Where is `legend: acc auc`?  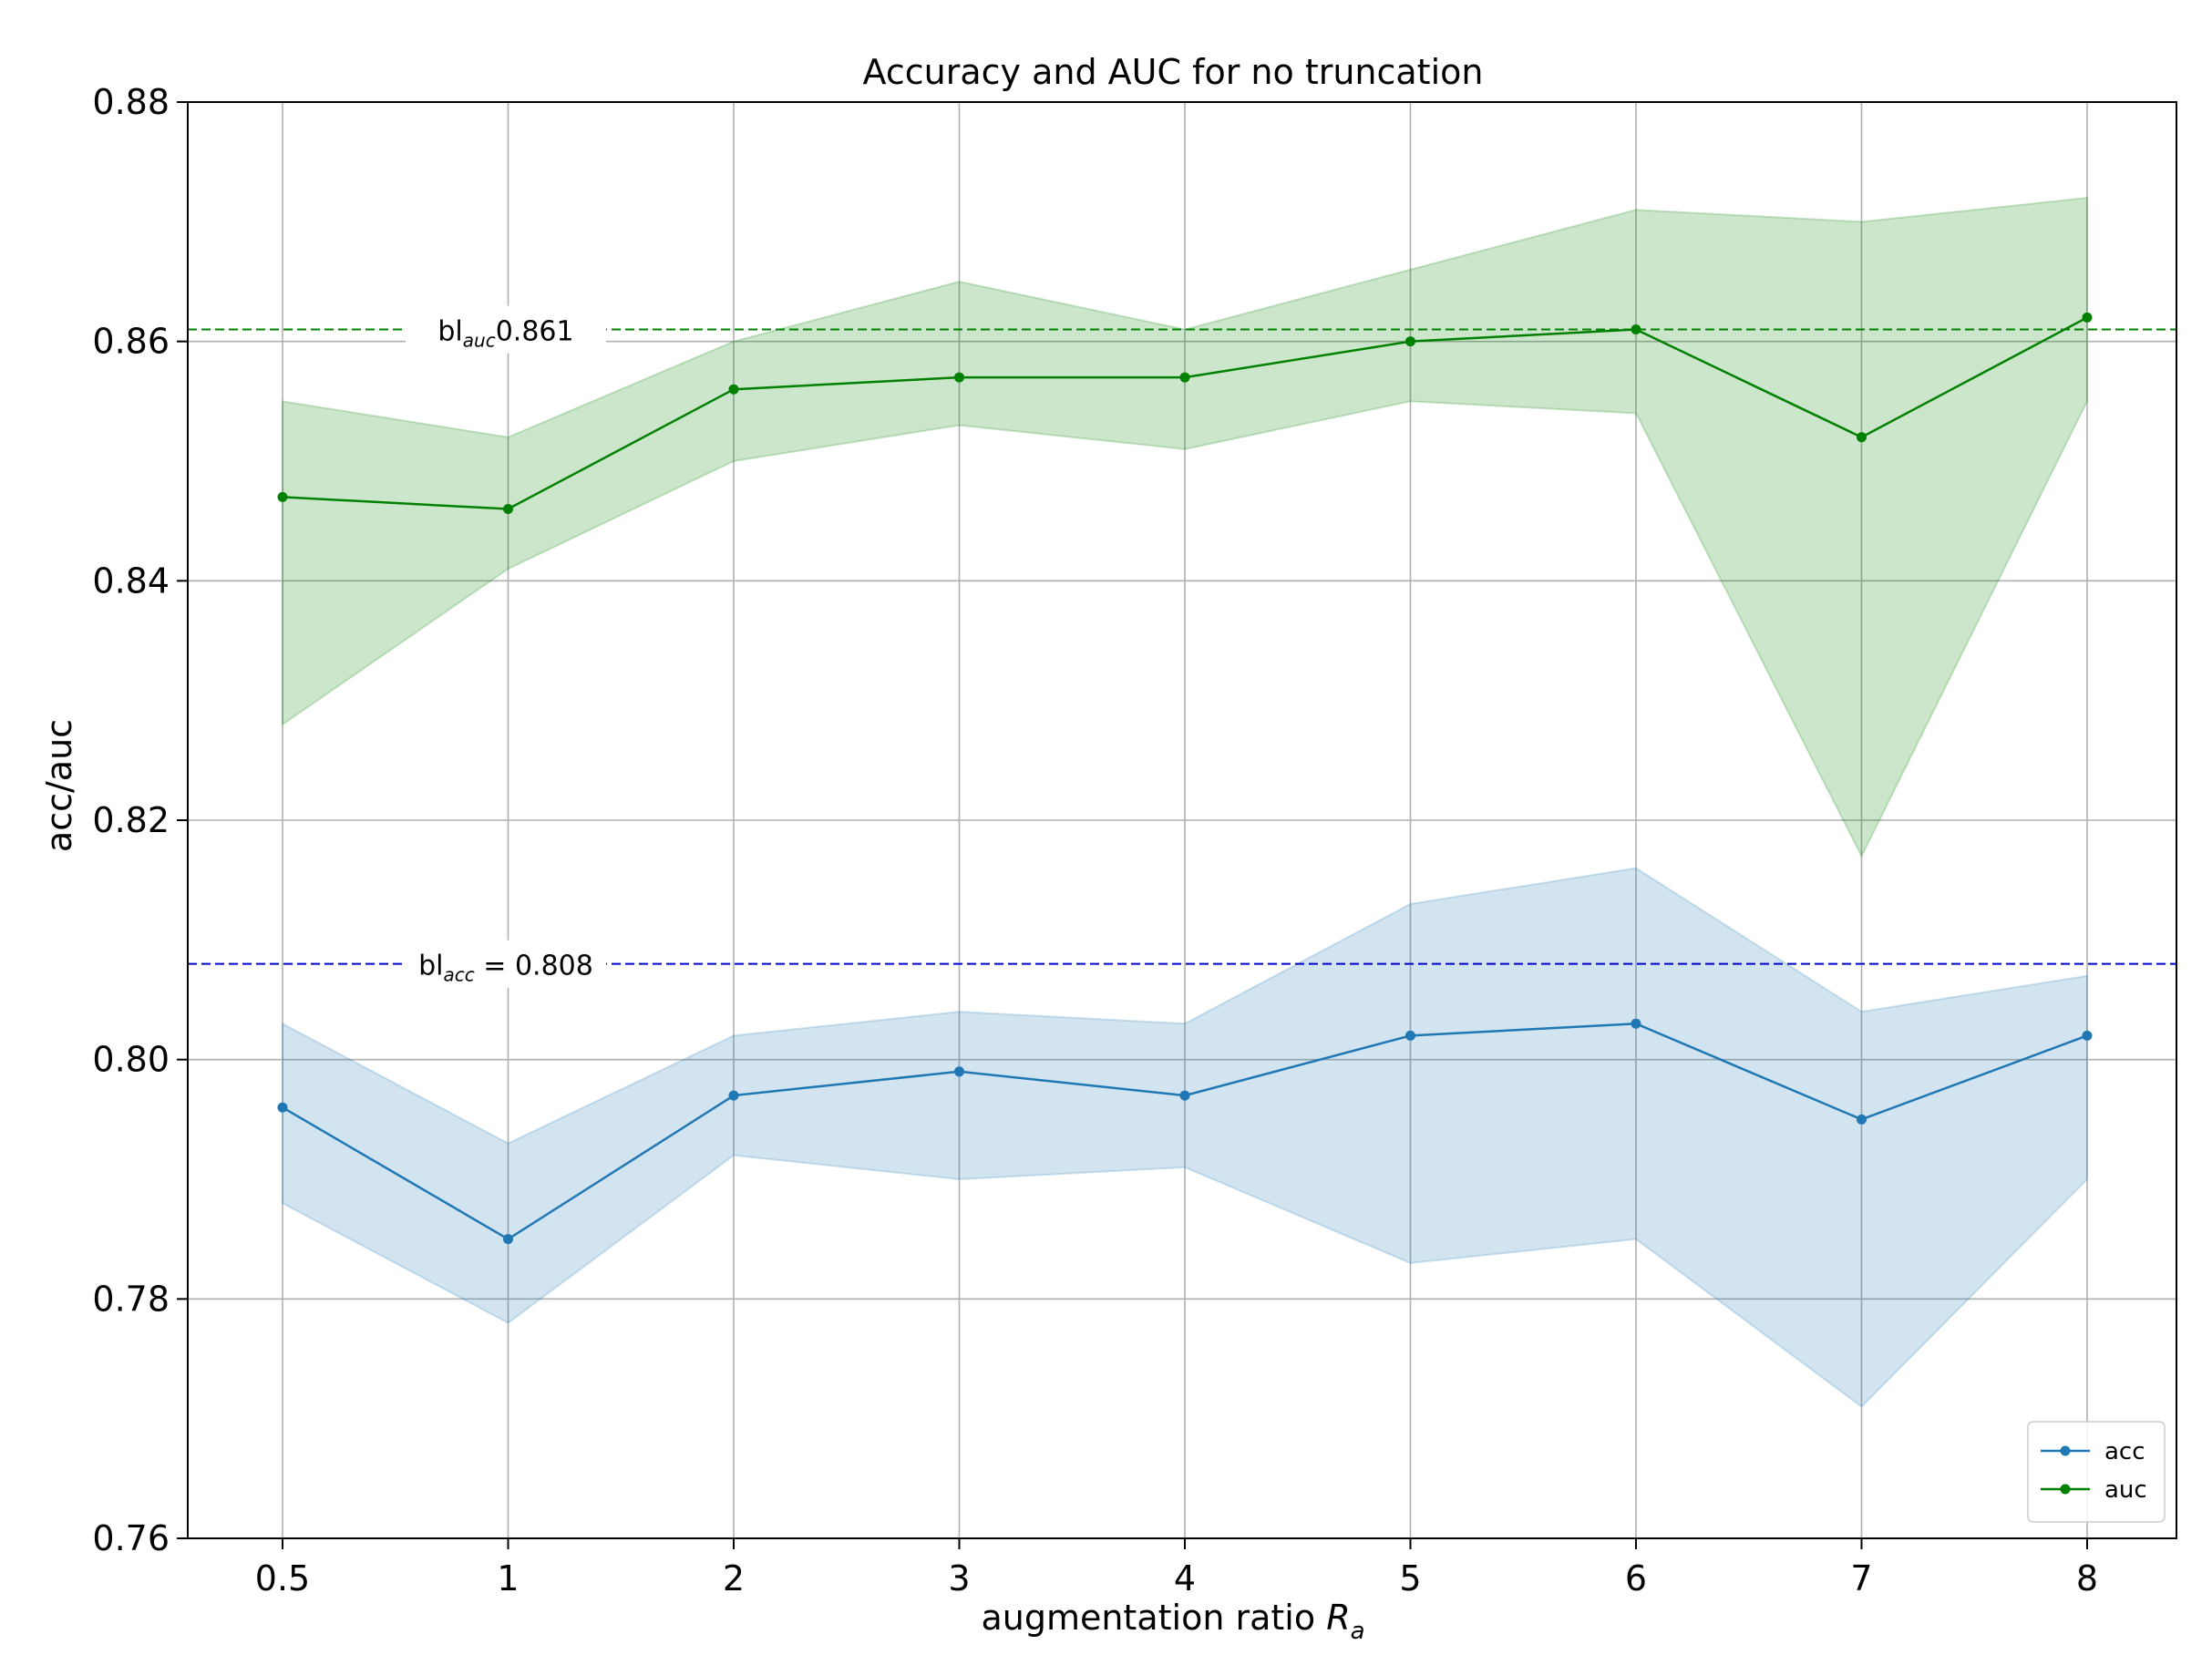
legend: acc auc is located at coordinates (2096, 1472).